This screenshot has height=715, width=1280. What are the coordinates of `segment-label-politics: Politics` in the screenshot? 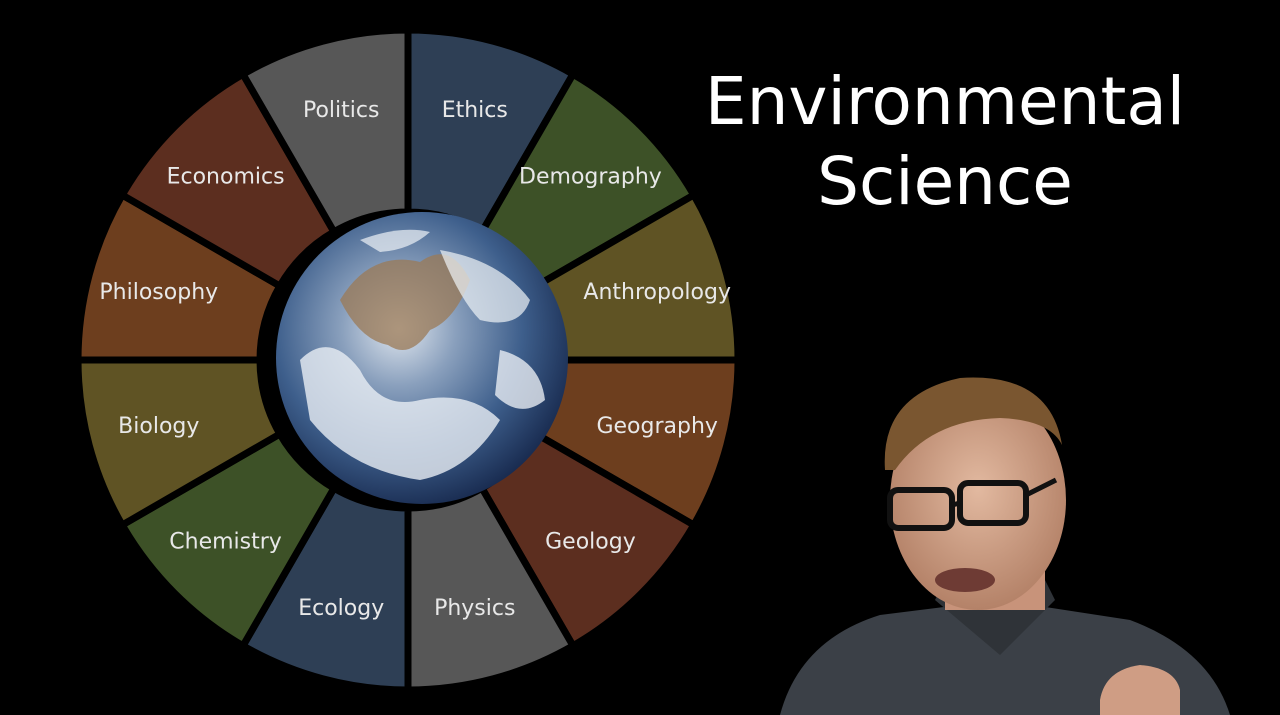 It's located at (341, 110).